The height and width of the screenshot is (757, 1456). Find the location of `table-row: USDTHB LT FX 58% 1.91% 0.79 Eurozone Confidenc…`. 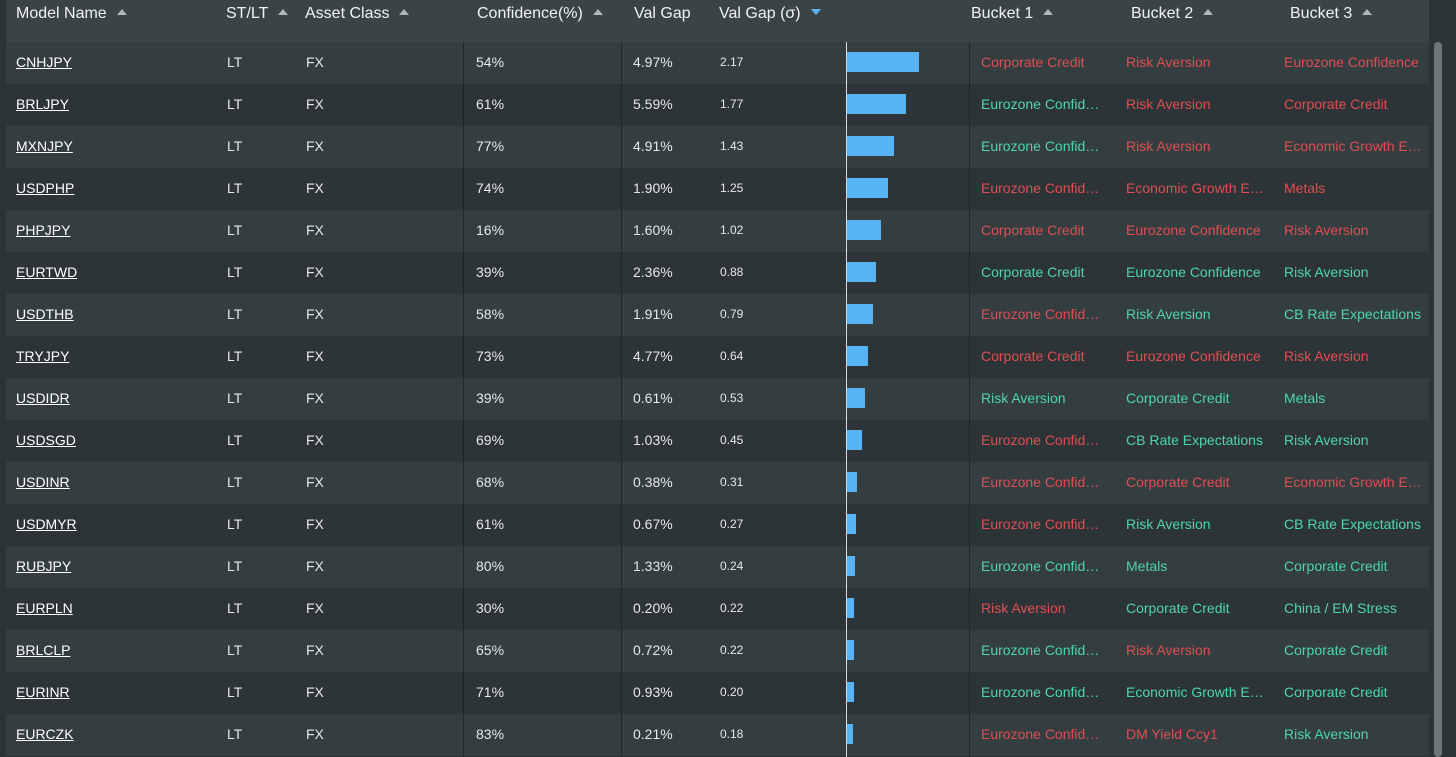

table-row: USDTHB LT FX 58% 1.91% 0.79 Eurozone Confidenc… is located at coordinates (717, 315).